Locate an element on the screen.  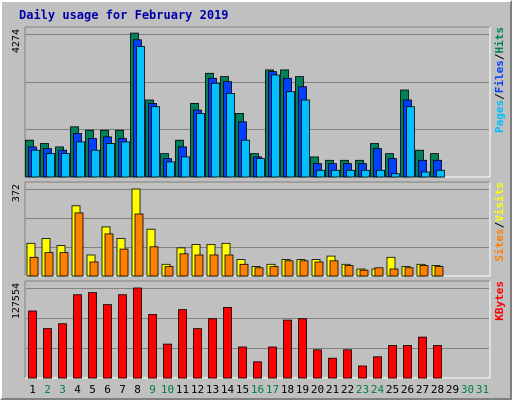
day-label-29: 29 is located at coordinates (452, 389).